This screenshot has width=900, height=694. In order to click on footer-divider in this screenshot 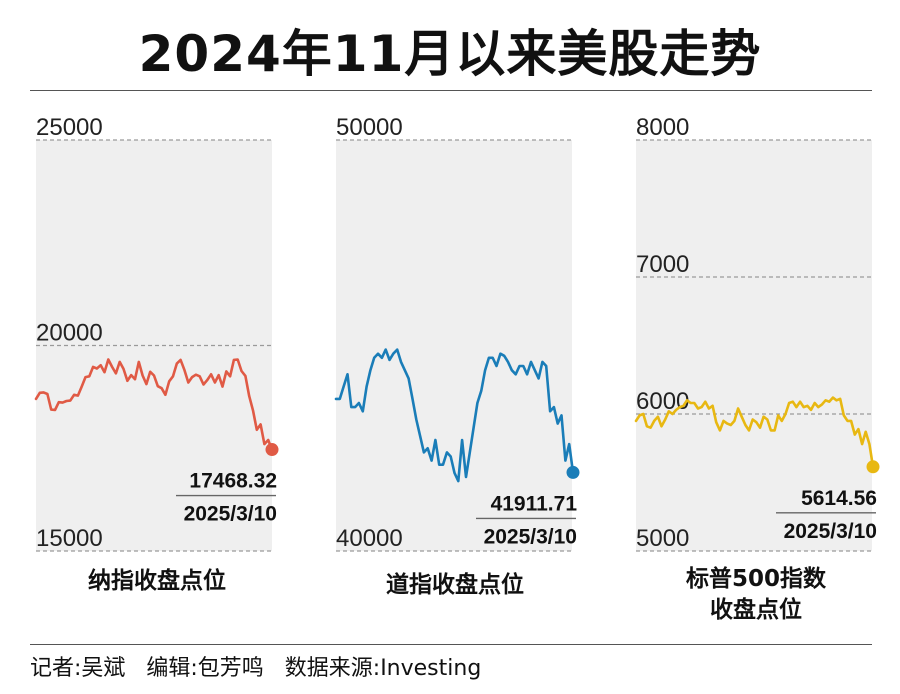, I will do `click(451, 644)`.